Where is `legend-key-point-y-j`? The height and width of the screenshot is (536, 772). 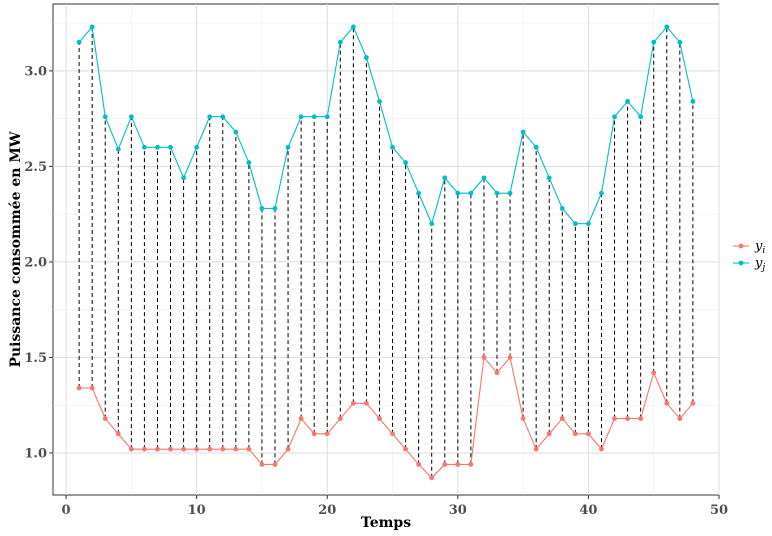 legend-key-point-y-j is located at coordinates (741, 263).